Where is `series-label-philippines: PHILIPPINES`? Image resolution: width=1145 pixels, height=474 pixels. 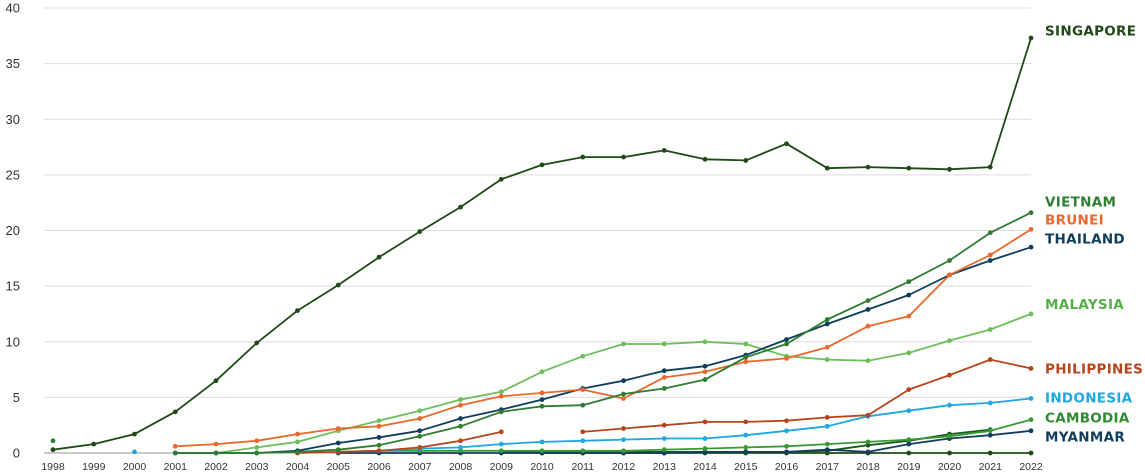 series-label-philippines: PHILIPPINES is located at coordinates (1094, 369).